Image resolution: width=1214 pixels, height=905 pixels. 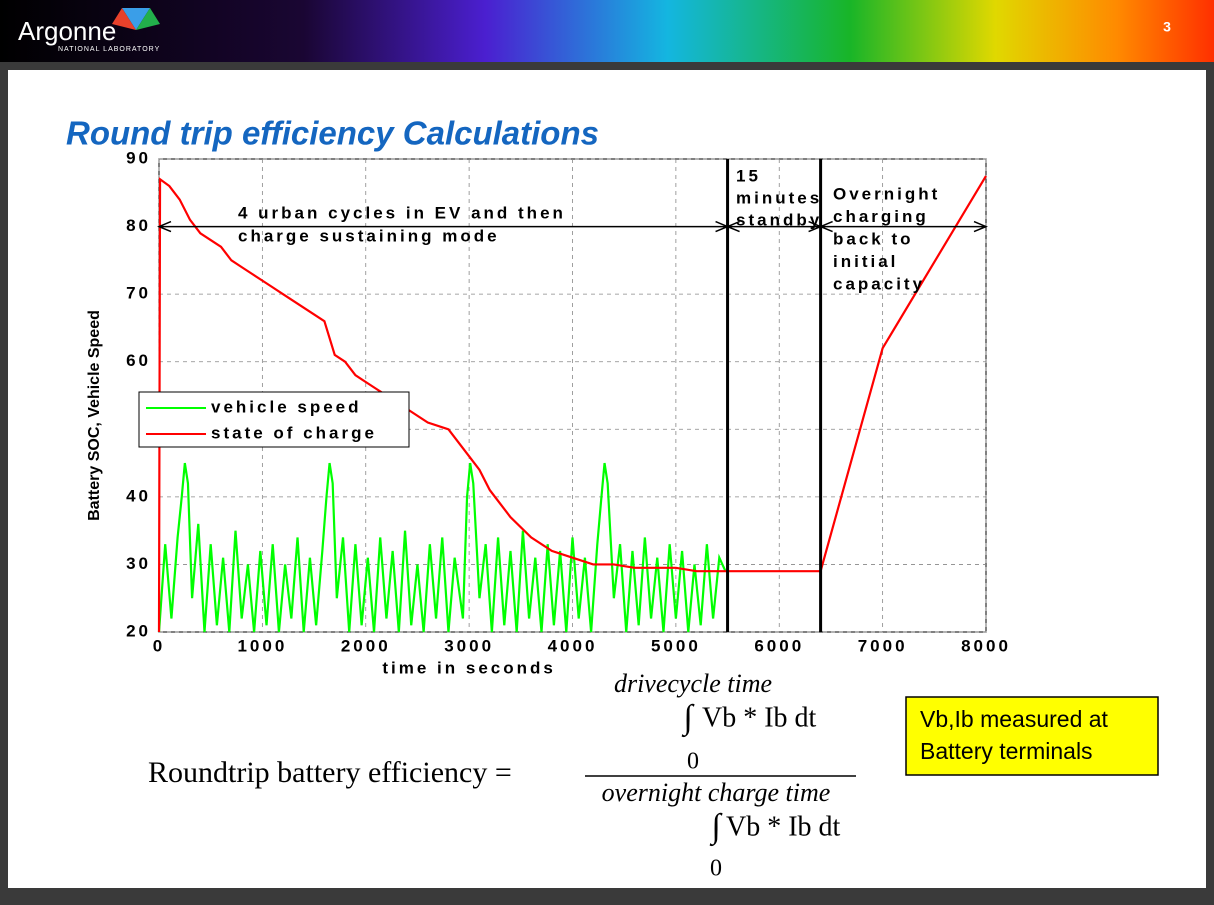 I want to click on annotation: 15, so click(x=748, y=175).